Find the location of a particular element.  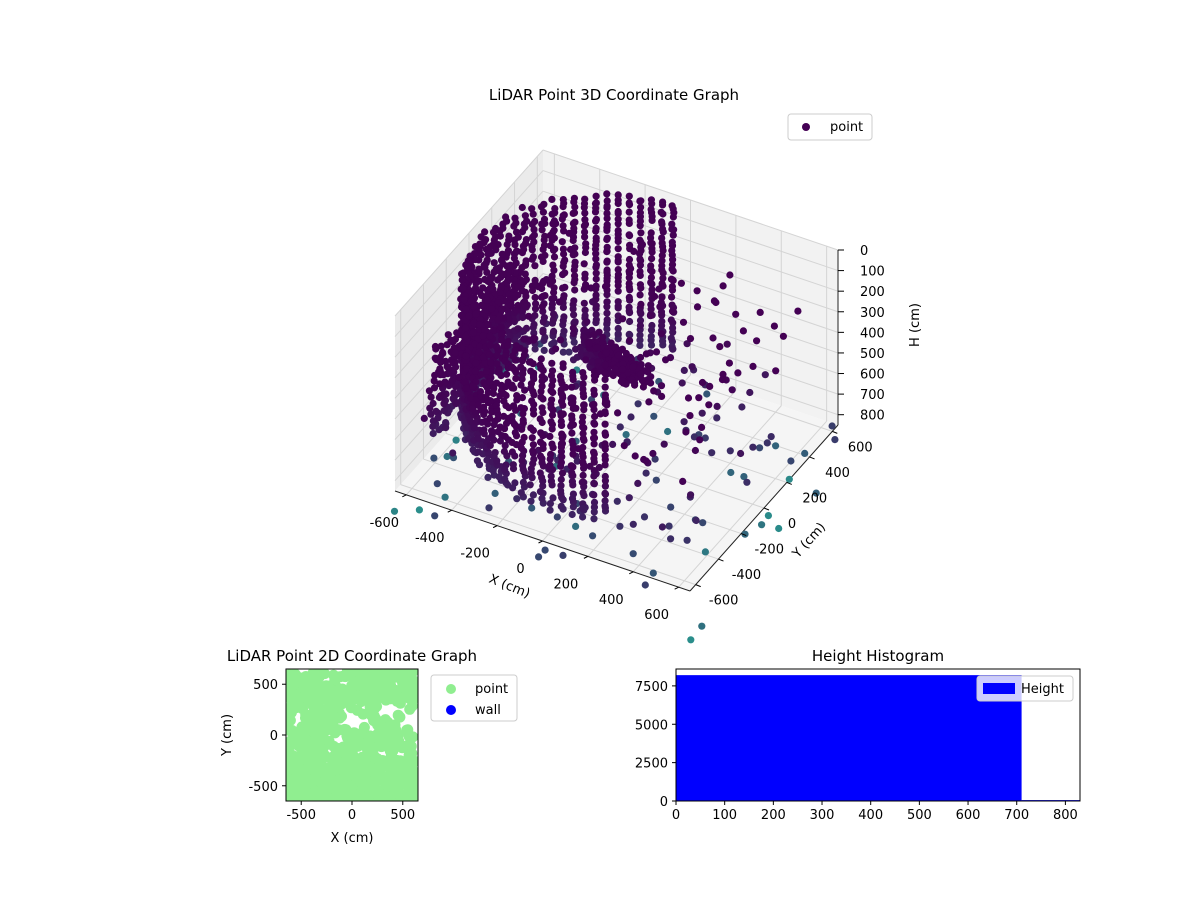

x-axis-label-2d: X (cm) is located at coordinates (352, 838).